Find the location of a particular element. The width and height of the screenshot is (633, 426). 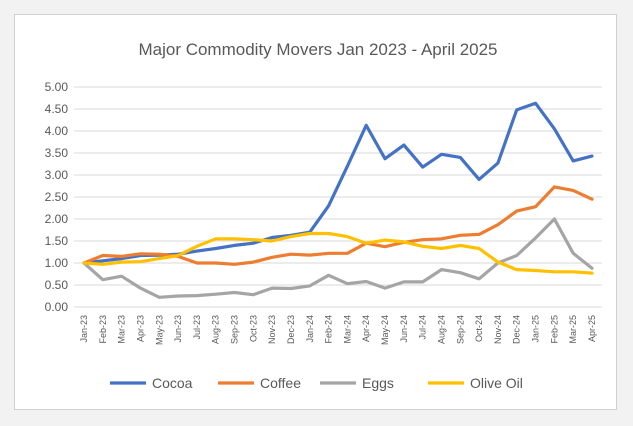

y-tick-label: 5.00 is located at coordinates (57, 87).